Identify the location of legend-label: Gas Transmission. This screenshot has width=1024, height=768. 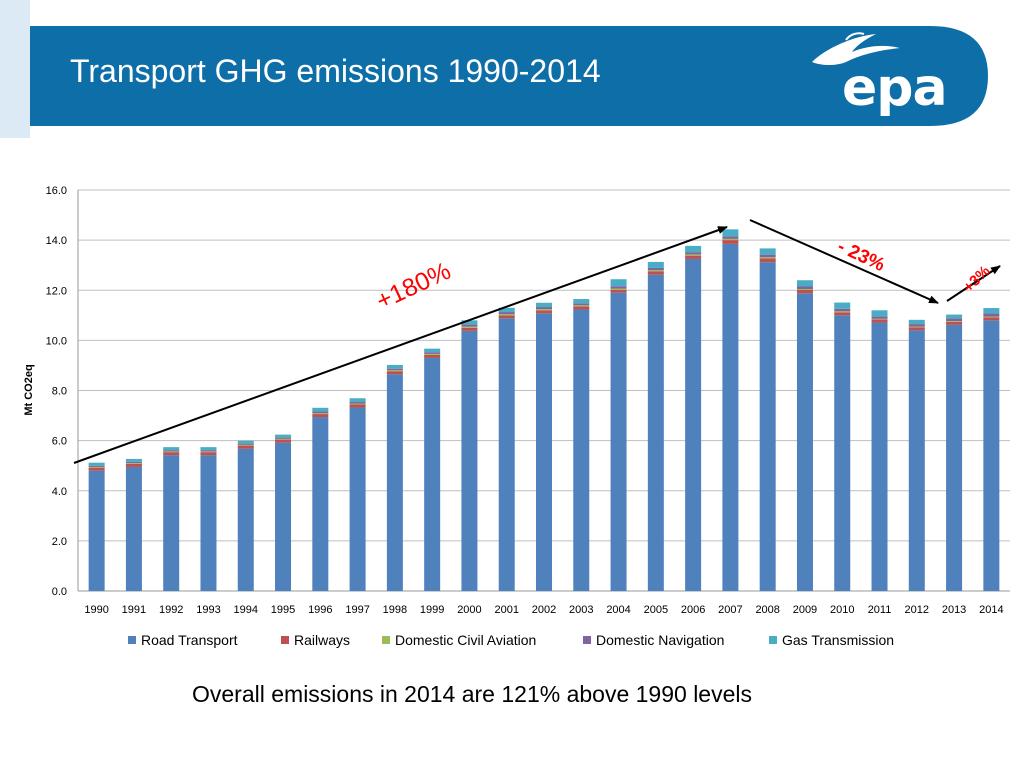
(838, 640).